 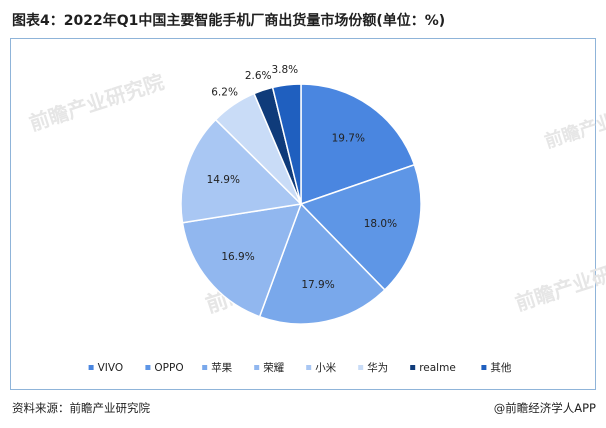 I want to click on legend-label: 小米, so click(x=325, y=367).